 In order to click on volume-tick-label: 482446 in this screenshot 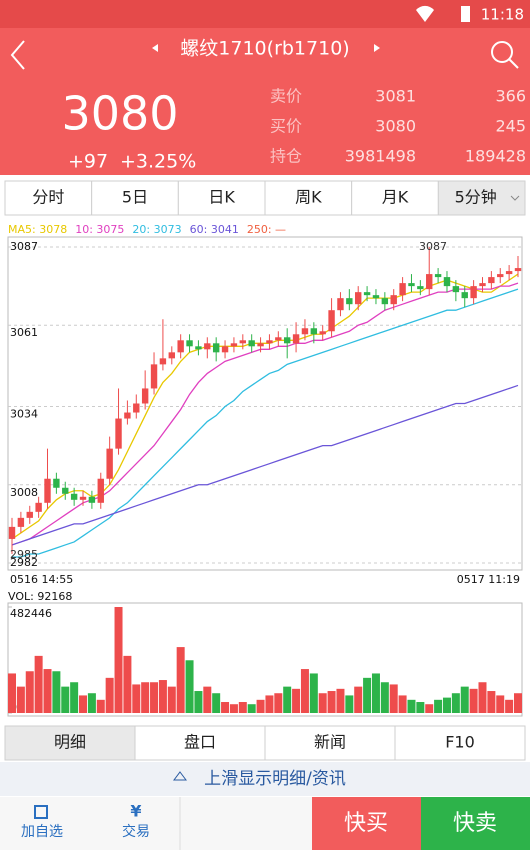, I will do `click(31, 613)`.